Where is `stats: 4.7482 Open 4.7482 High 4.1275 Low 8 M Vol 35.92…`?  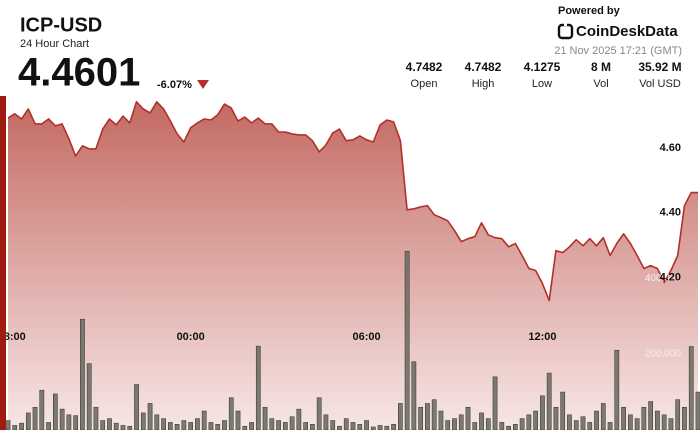 stats: 4.7482 Open 4.7482 High 4.1275 Low 8 M Vol 35.92… is located at coordinates (544, 75).